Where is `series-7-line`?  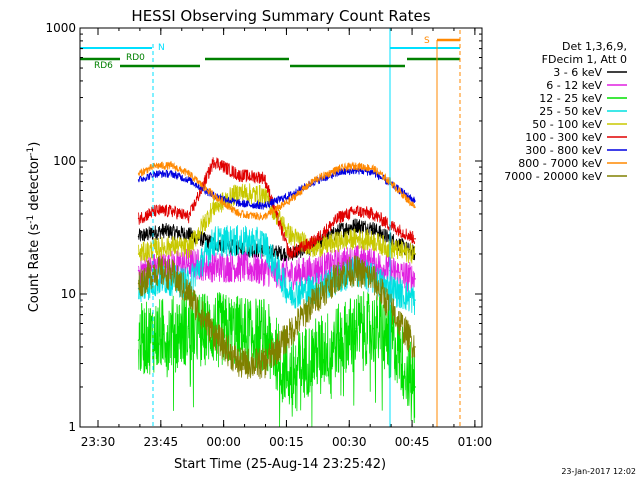 series-7-line is located at coordinates (277, 188).